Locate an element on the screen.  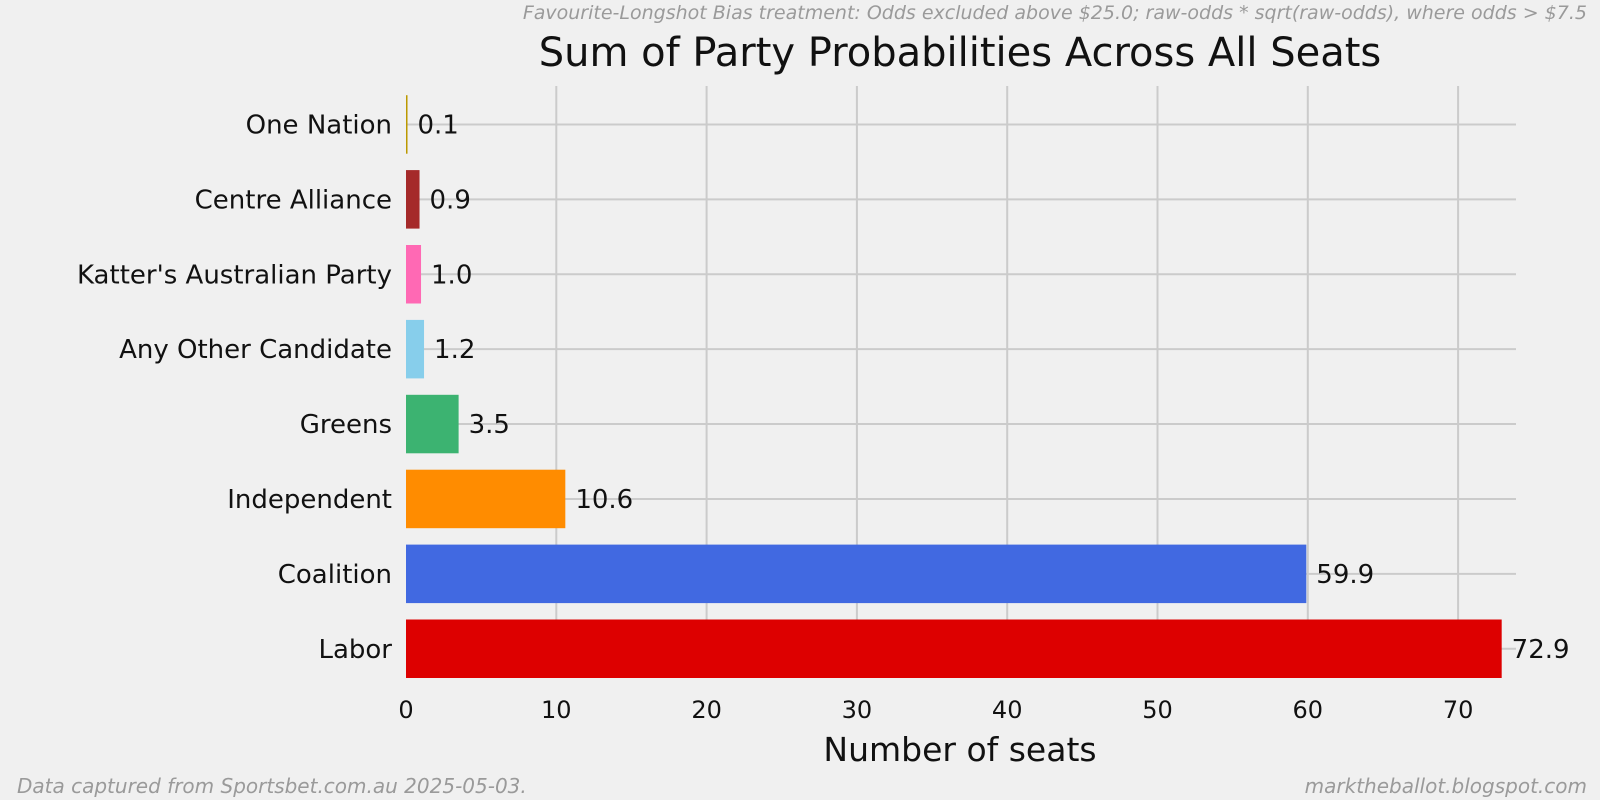
value-label: 0.9 is located at coordinates (450, 200).